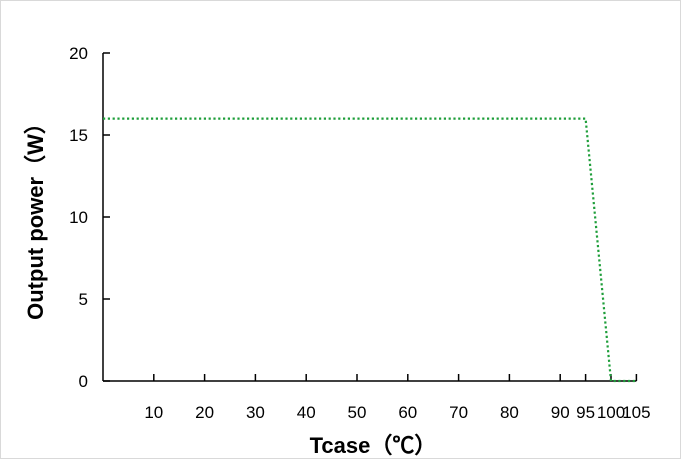 The image size is (681, 460). What do you see at coordinates (78, 135) in the screenshot?
I see `y-tick-label: 15` at bounding box center [78, 135].